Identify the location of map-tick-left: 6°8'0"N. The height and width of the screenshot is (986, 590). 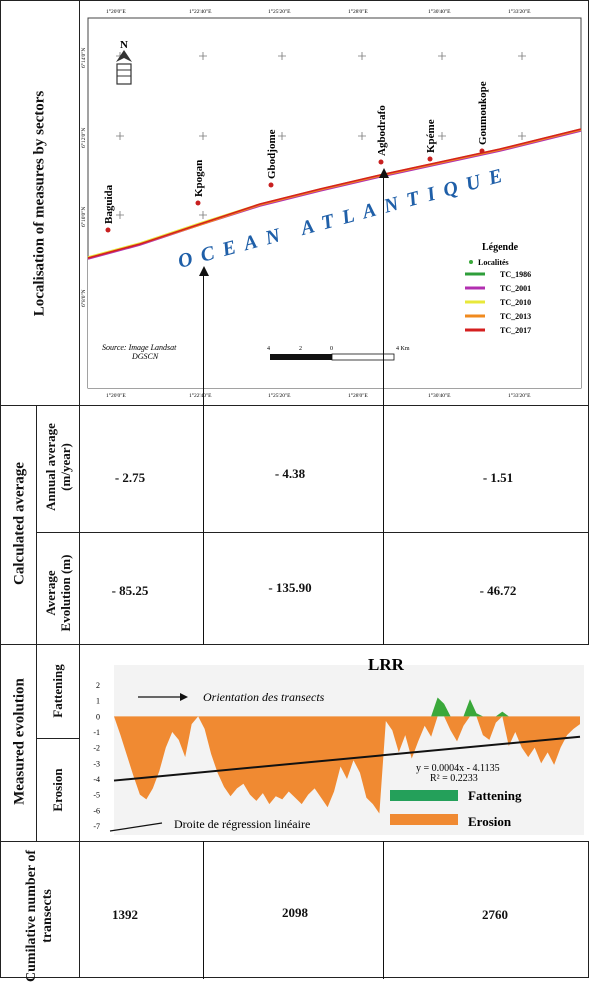
(83, 298).